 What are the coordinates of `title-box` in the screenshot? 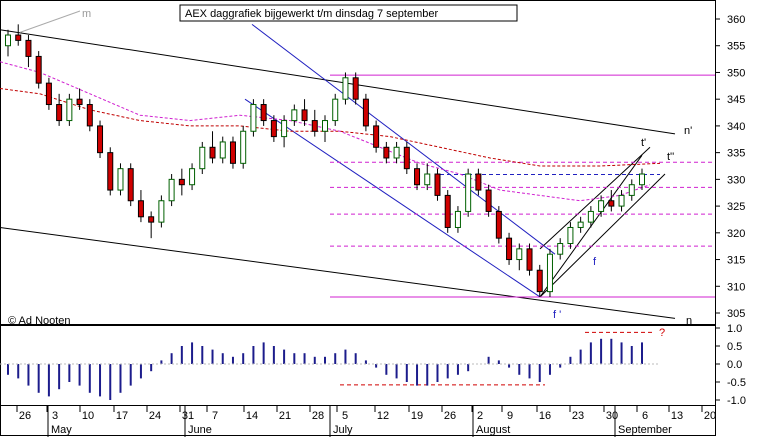 It's located at (348, 13).